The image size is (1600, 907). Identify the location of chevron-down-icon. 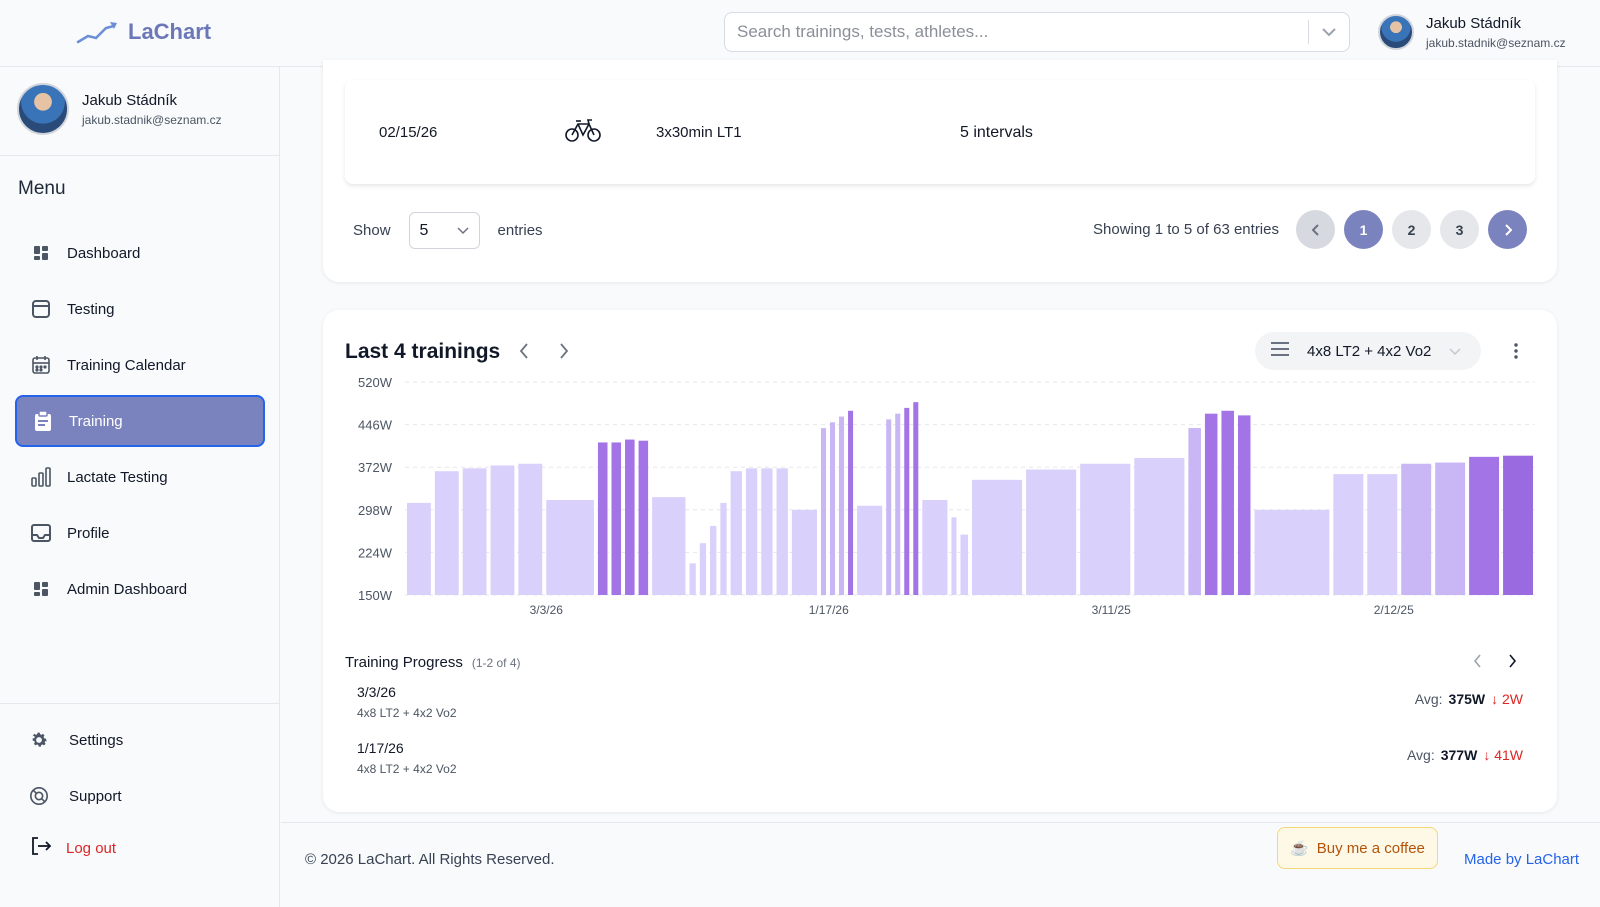
(1329, 32).